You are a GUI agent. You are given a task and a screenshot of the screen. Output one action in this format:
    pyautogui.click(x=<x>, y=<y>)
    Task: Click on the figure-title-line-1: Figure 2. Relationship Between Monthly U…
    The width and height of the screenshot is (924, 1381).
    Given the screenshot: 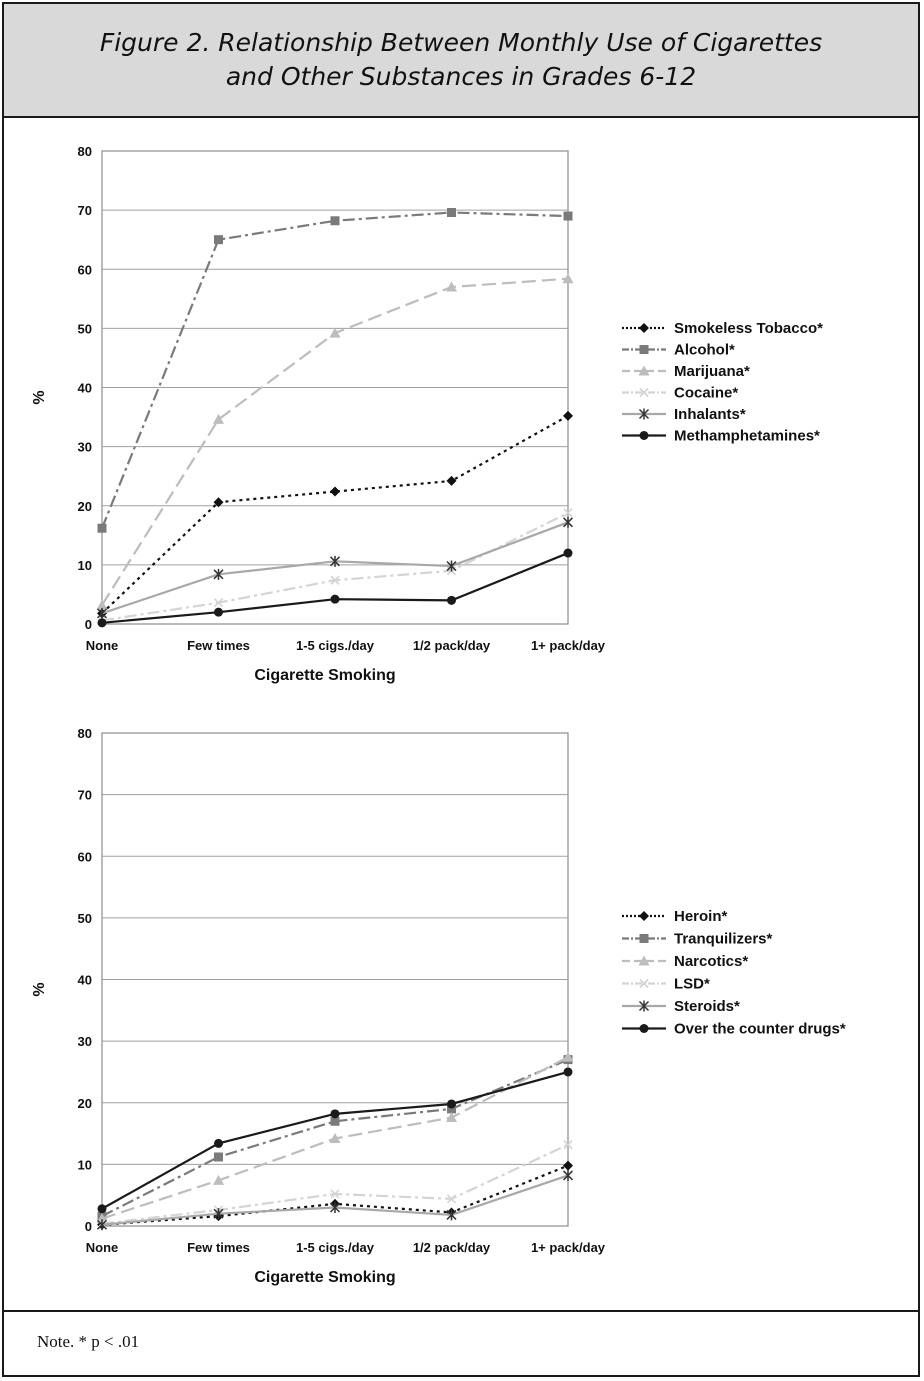 What is the action you would take?
    pyautogui.click(x=461, y=42)
    